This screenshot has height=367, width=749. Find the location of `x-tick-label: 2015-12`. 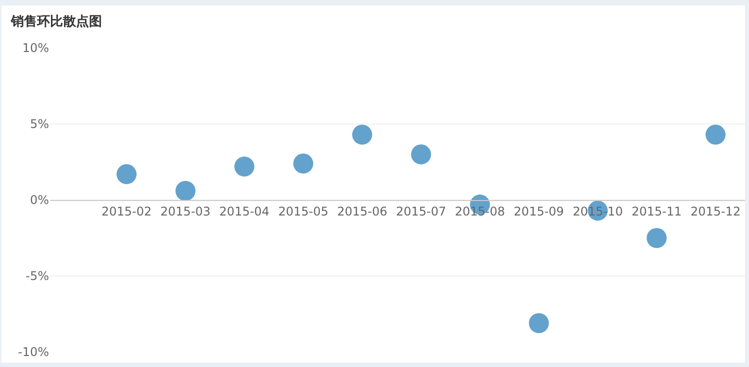

x-tick-label: 2015-12 is located at coordinates (715, 211).